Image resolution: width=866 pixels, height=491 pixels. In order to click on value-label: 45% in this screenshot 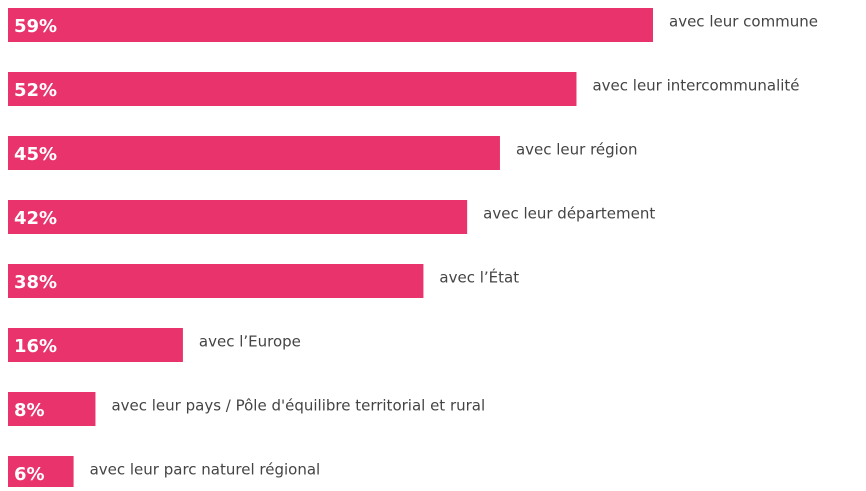, I will do `click(35, 154)`.